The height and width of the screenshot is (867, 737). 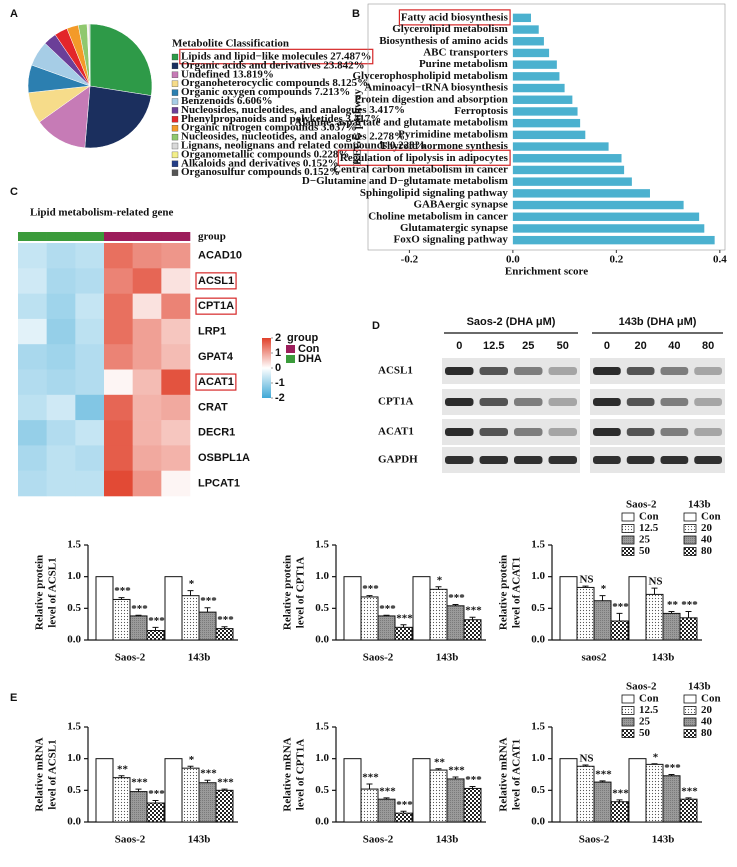 What do you see at coordinates (434, 193) in the screenshot?
I see `y-tick-label: Sphingolipid signaling pathway` at bounding box center [434, 193].